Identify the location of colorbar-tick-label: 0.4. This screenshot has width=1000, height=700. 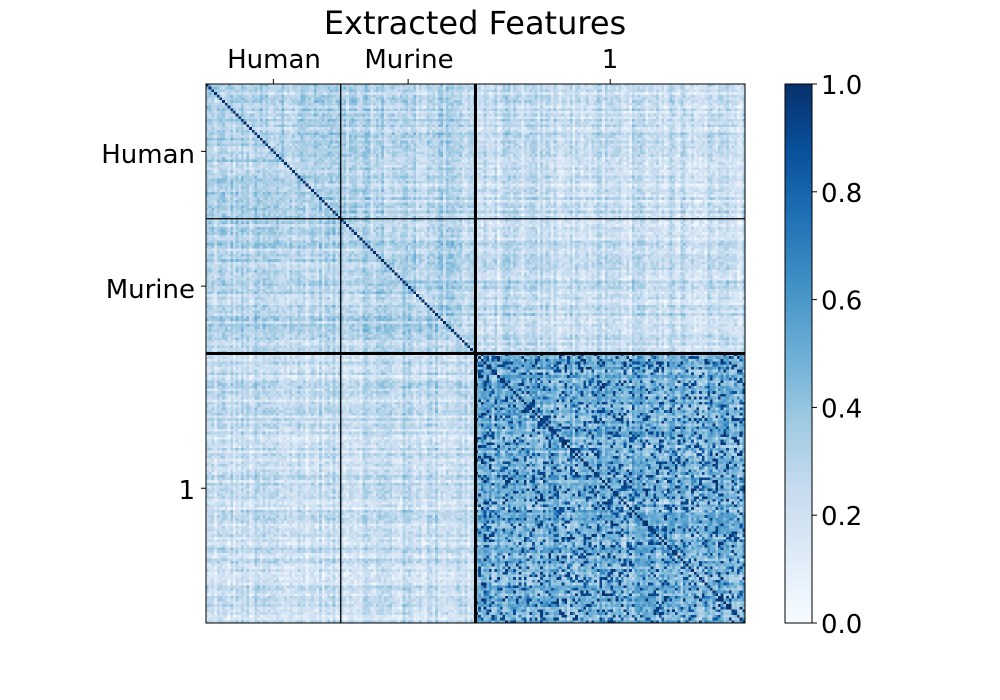
(841, 409).